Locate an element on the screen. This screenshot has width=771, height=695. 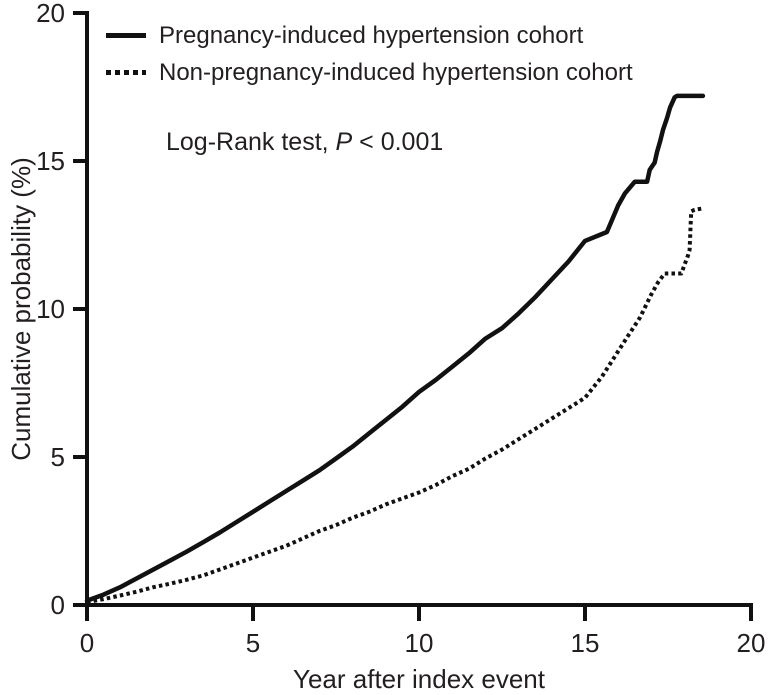
y-tick-labels: 0 5 10 15 20 is located at coordinates (50, 310).